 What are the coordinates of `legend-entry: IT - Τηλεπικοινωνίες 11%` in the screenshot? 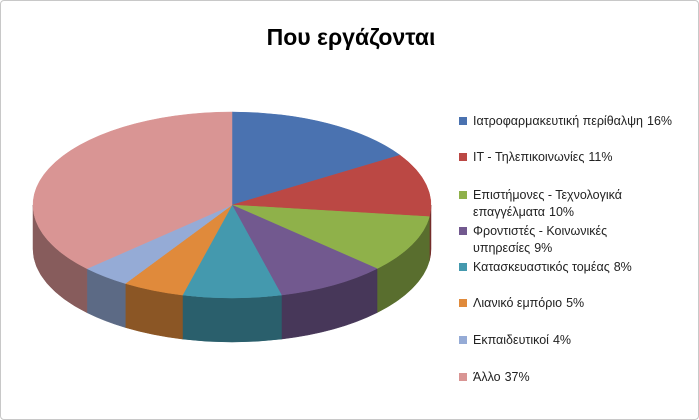 It's located at (573, 157).